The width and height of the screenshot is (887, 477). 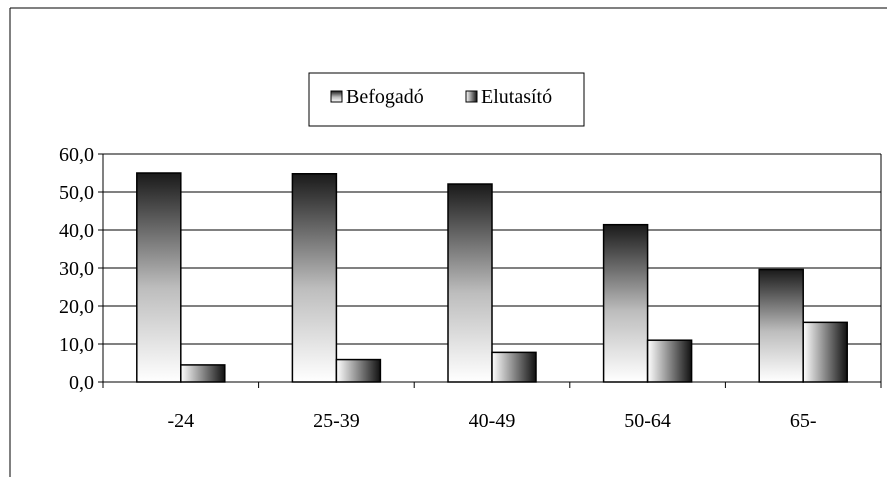 What do you see at coordinates (647, 421) in the screenshot?
I see `x-tick-label: 50-64` at bounding box center [647, 421].